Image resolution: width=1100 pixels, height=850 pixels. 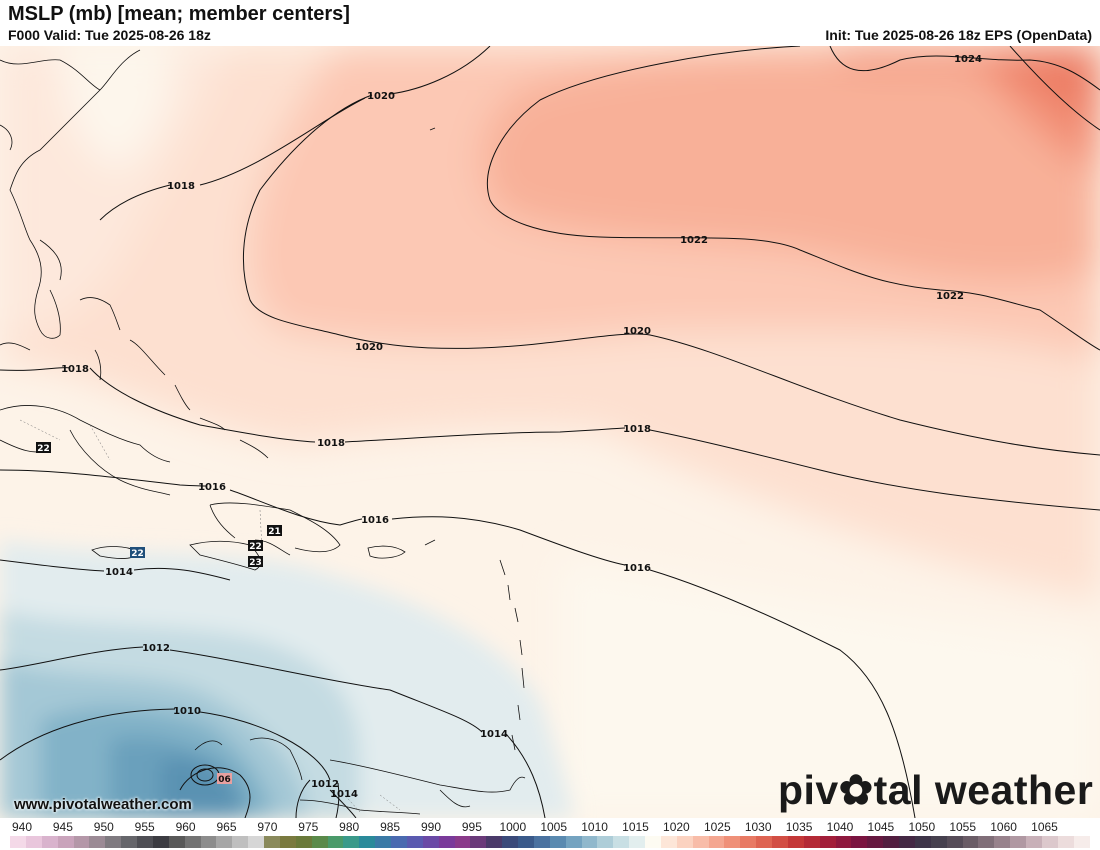 I want to click on member-center-value: 22, so click(x=137, y=554).